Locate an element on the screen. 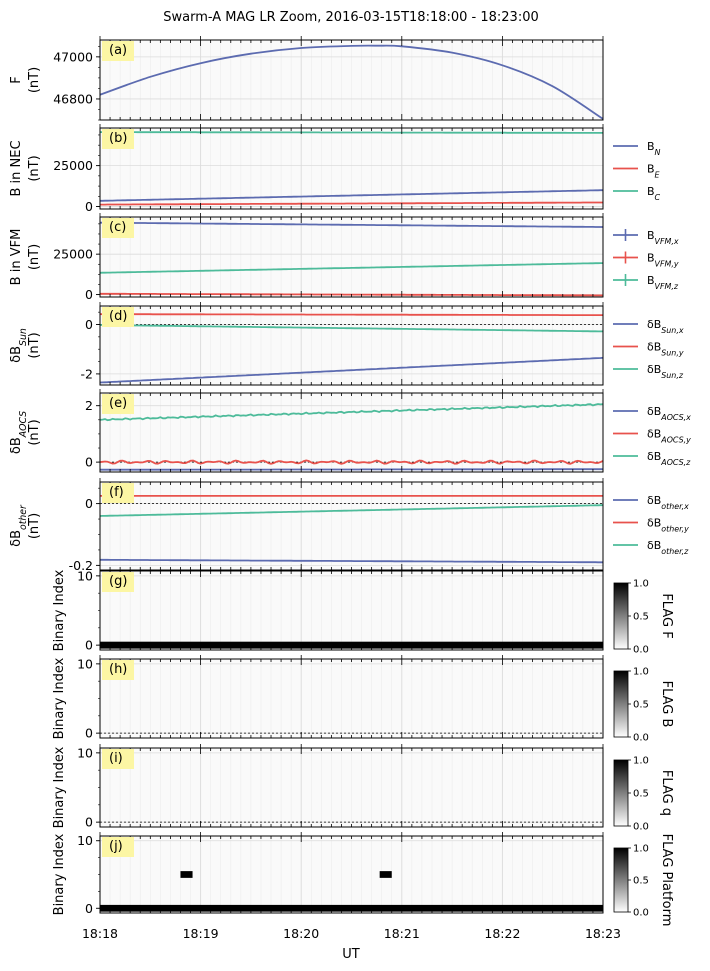 The height and width of the screenshot is (971, 710). x-tick-label: 18:22 is located at coordinates (502, 933).